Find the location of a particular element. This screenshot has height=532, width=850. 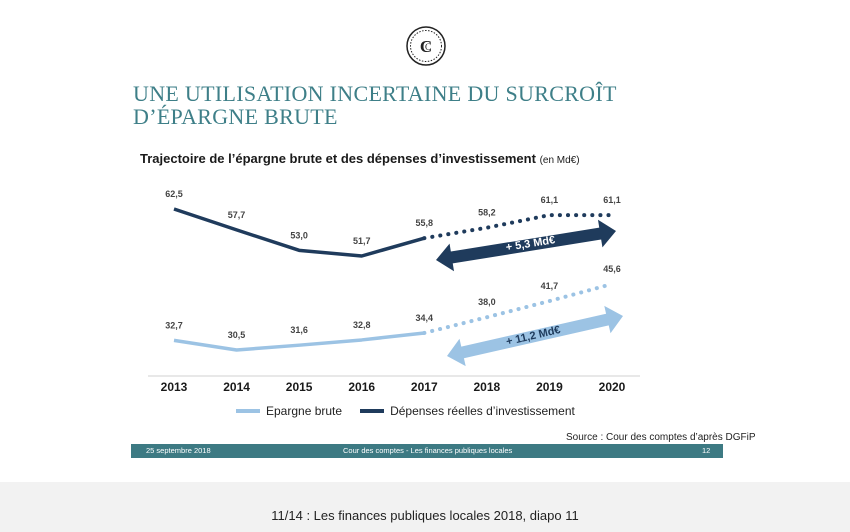

x-tick-label-2017: 2017 is located at coordinates (424, 387).